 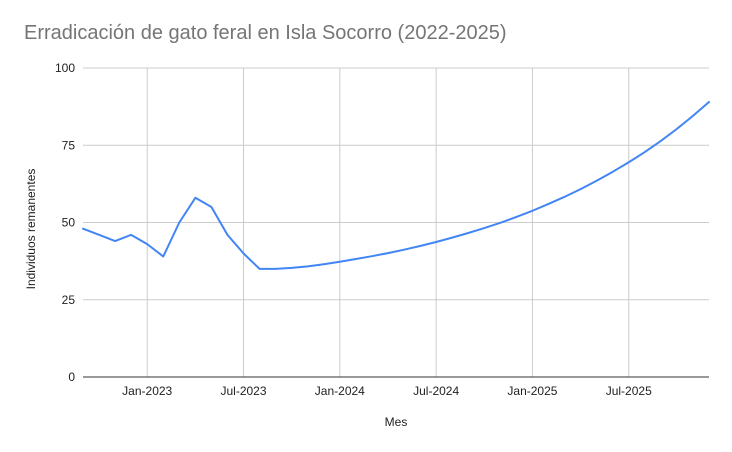 I want to click on x-tick-label: Jul-2024, so click(x=436, y=391).